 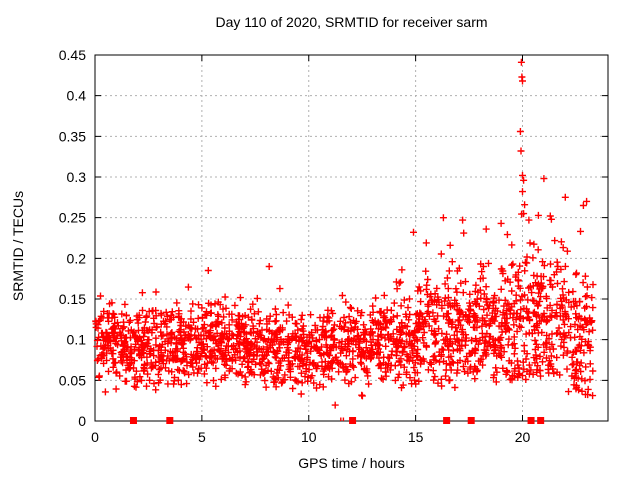 I want to click on y-tick-label: 0.2, so click(x=77, y=258).